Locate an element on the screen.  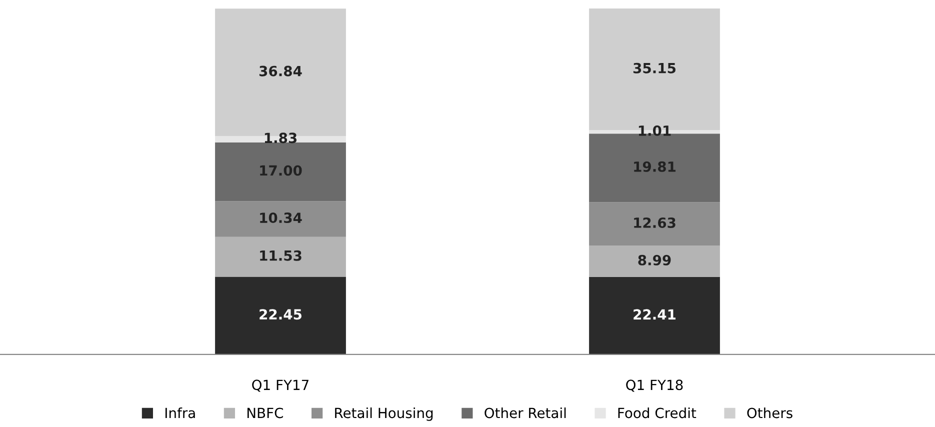
data-label: 22.41 is located at coordinates (655, 314).